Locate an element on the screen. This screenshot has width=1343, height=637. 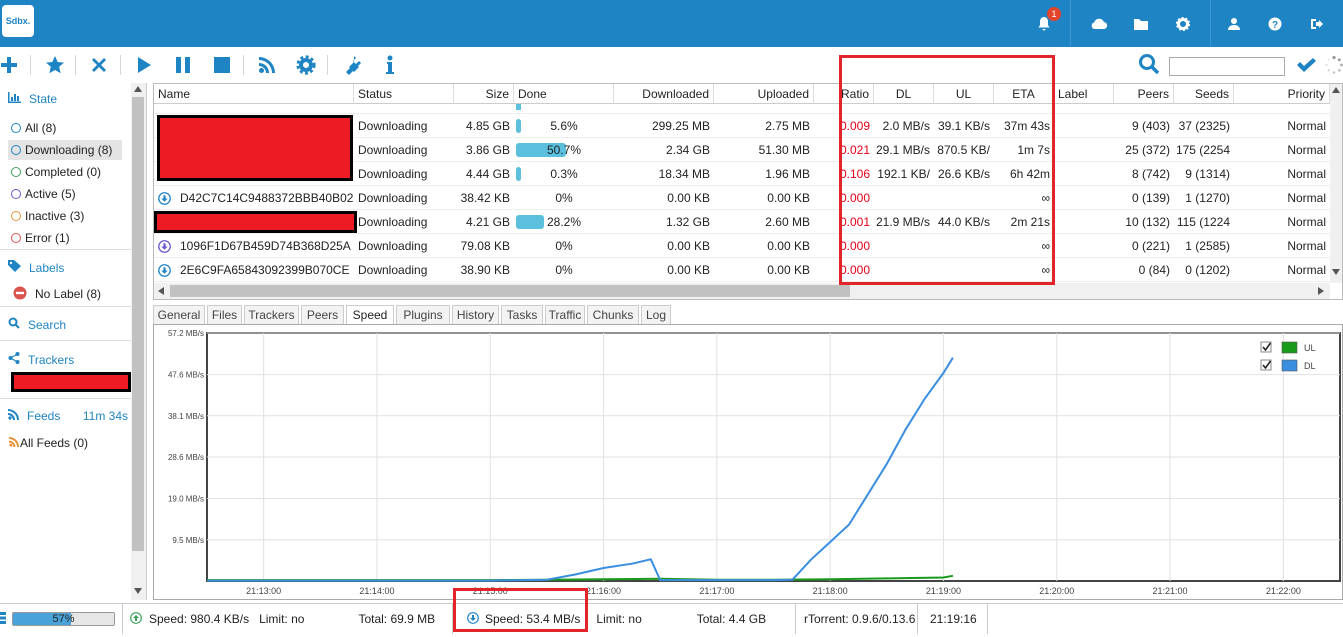
sidebar-item-state-2: Completed (0) is located at coordinates (56, 172).